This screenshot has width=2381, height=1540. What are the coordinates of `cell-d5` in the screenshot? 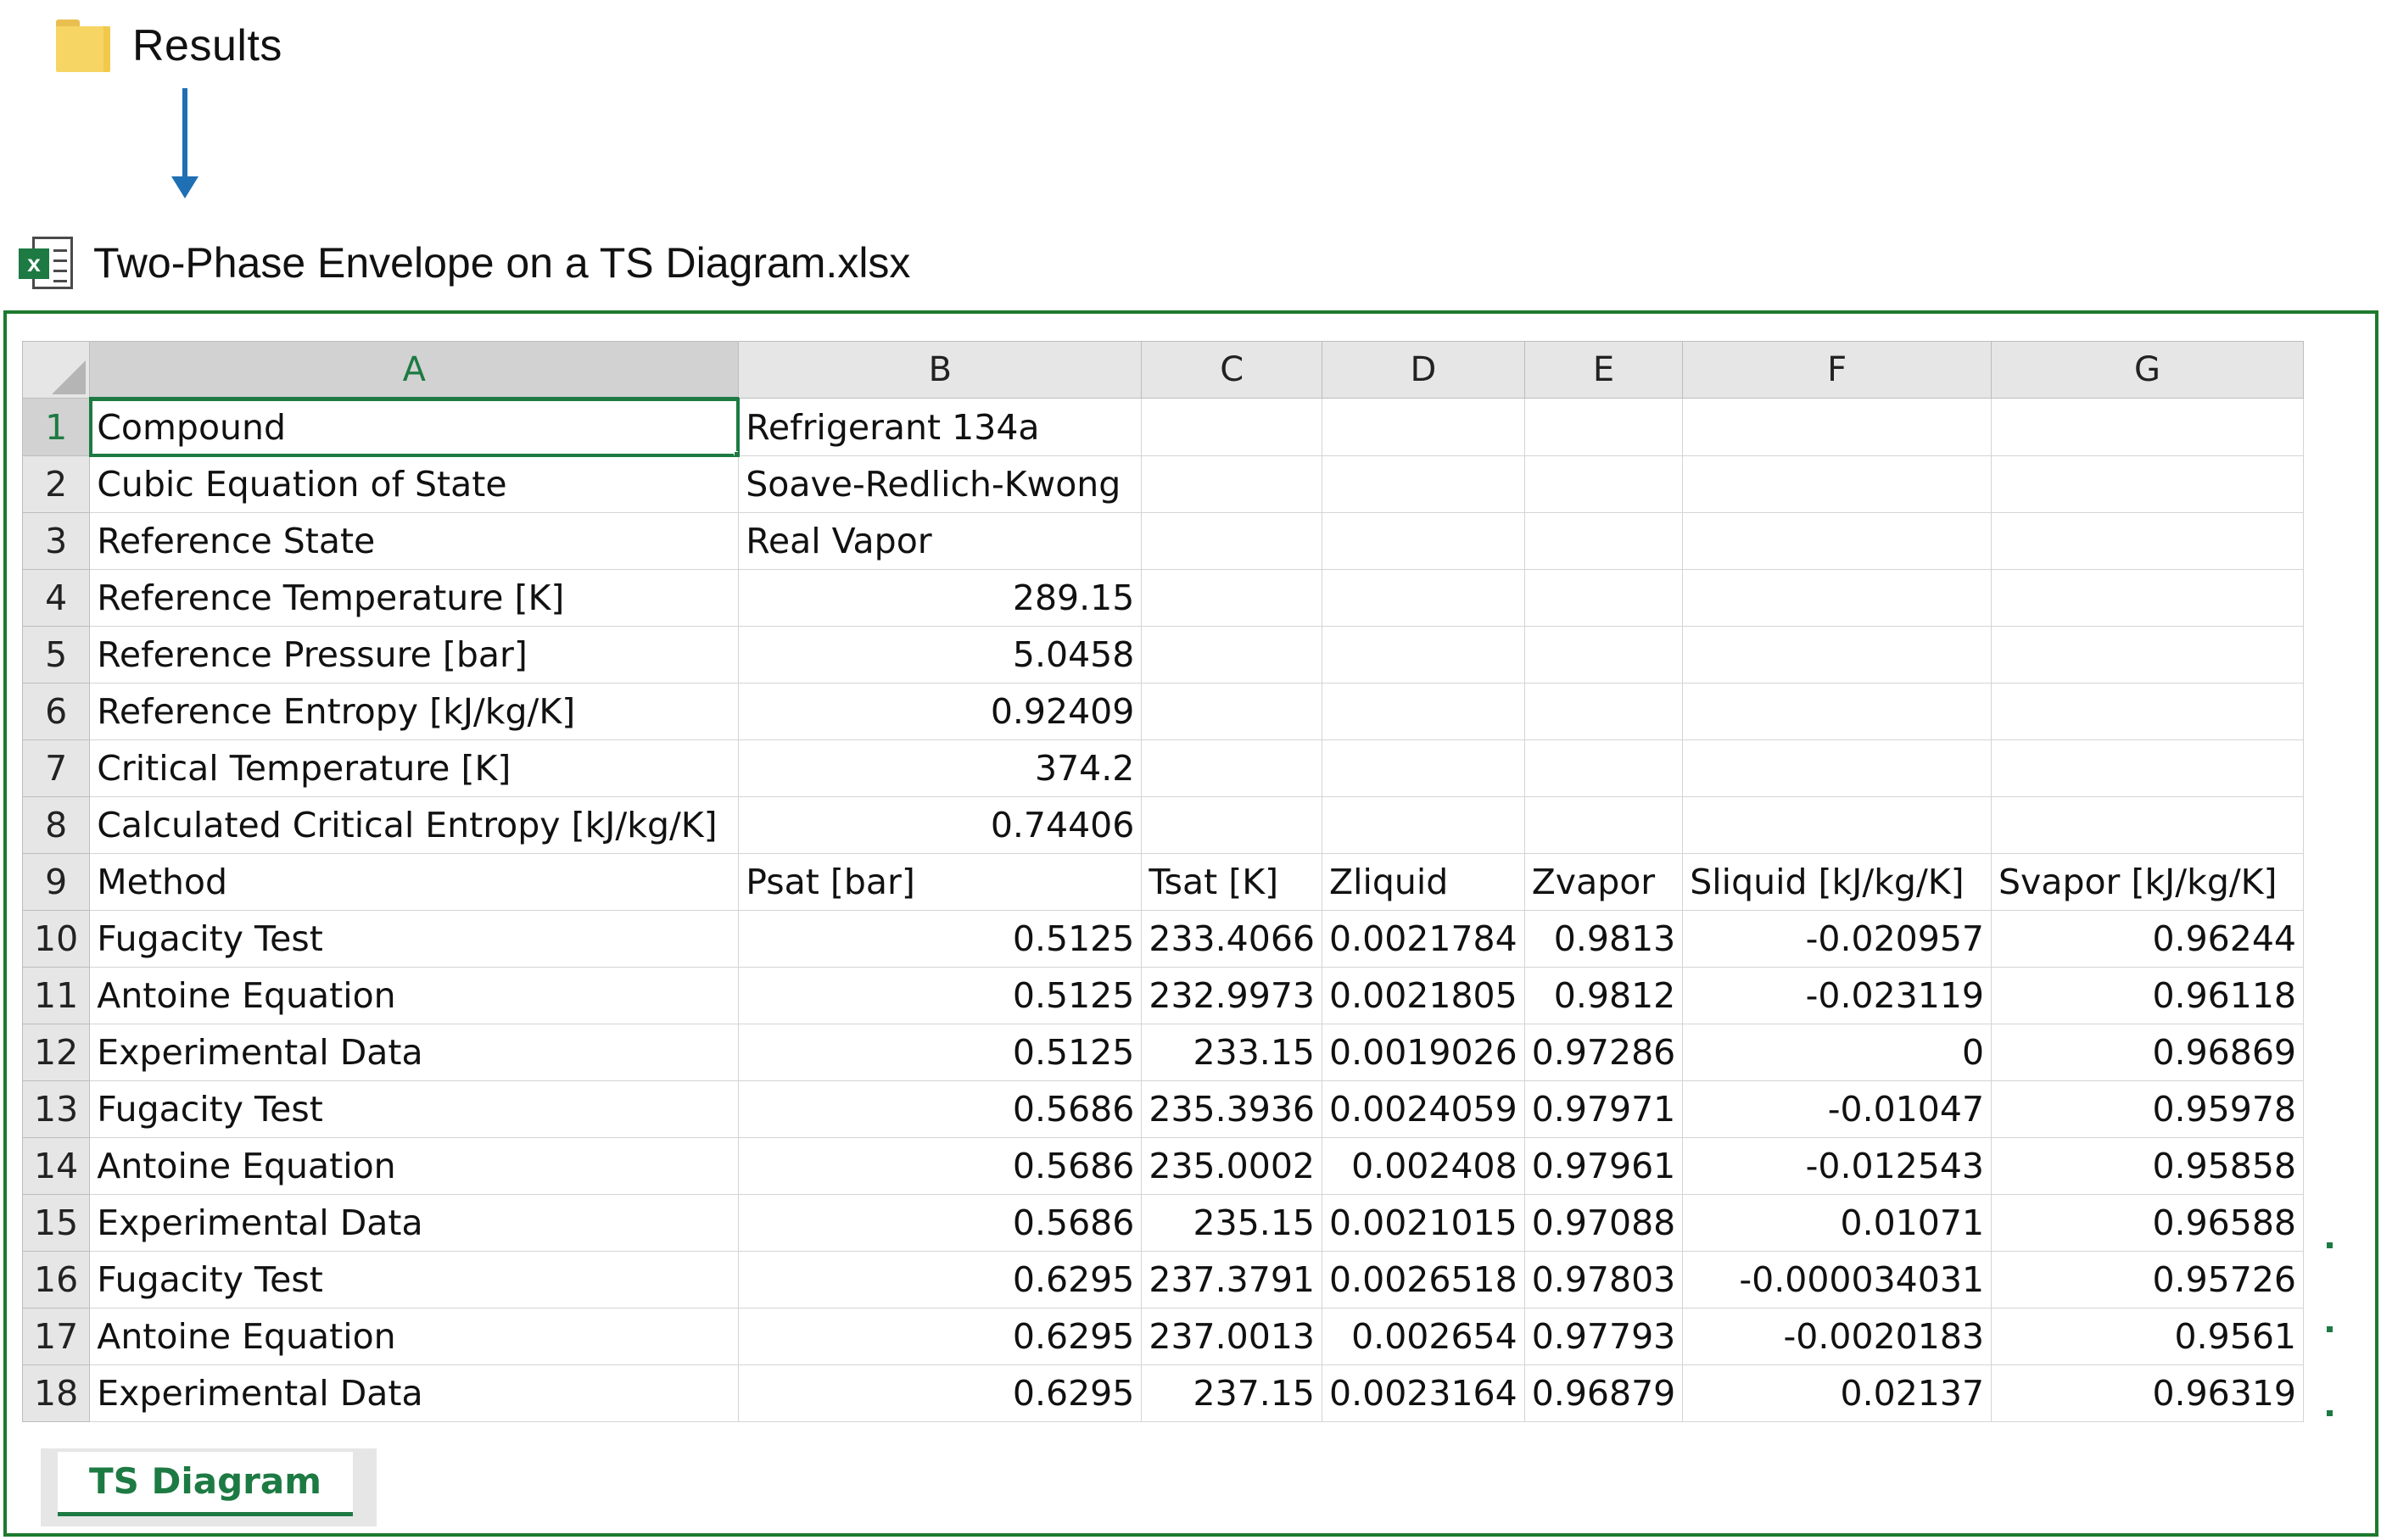 It's located at (1423, 655).